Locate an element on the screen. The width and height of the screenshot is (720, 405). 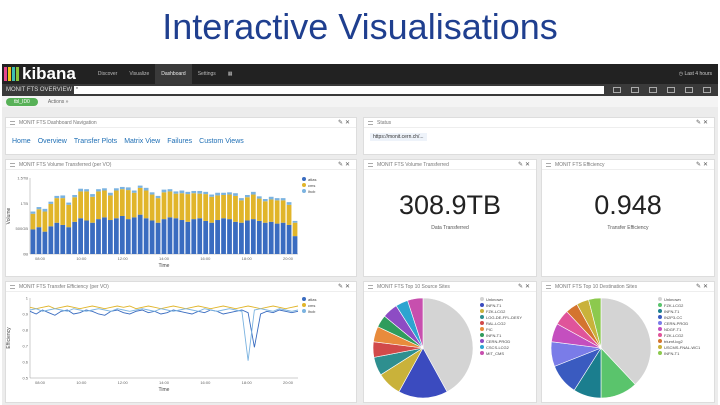
legend-item: PIC is located at coordinates (501, 329).